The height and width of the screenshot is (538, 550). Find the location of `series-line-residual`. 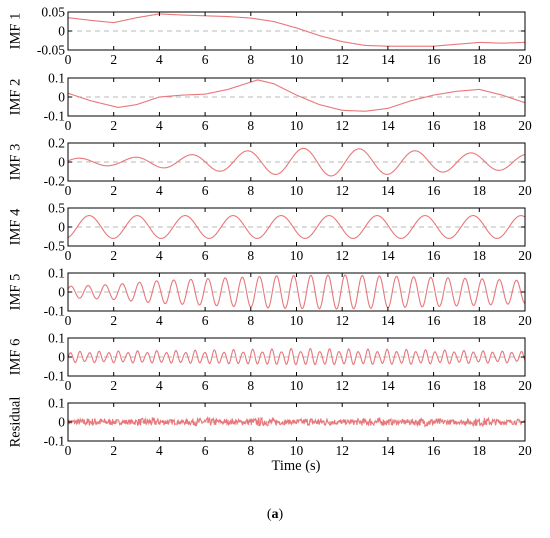

series-line-residual is located at coordinates (296, 421).